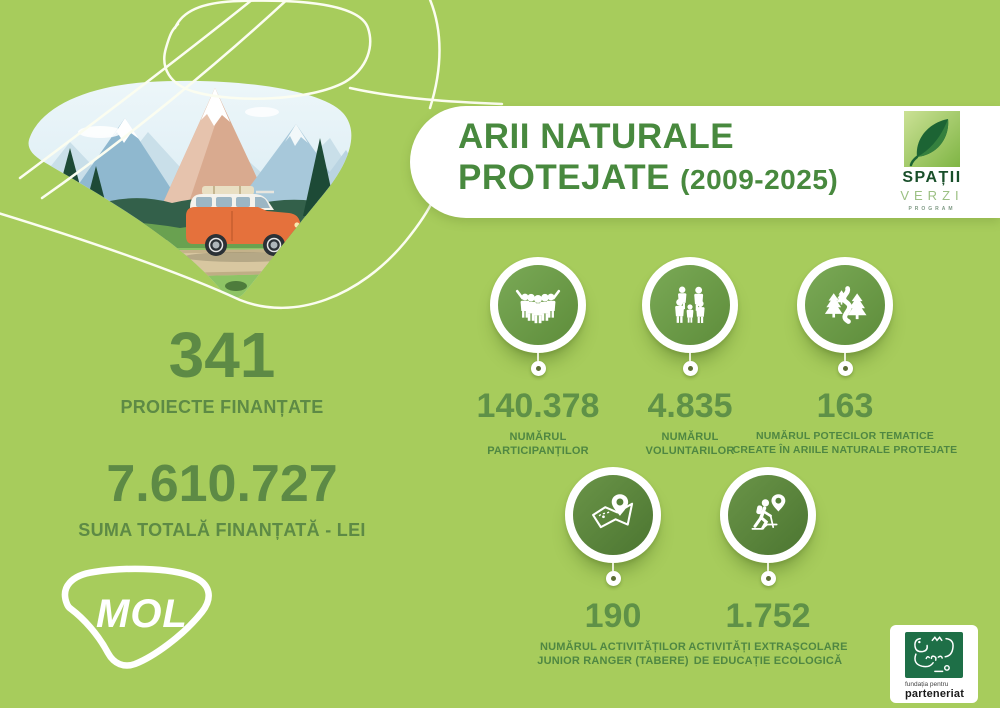 The height and width of the screenshot is (708, 1000). I want to click on stat-value: 4.835, so click(690, 406).